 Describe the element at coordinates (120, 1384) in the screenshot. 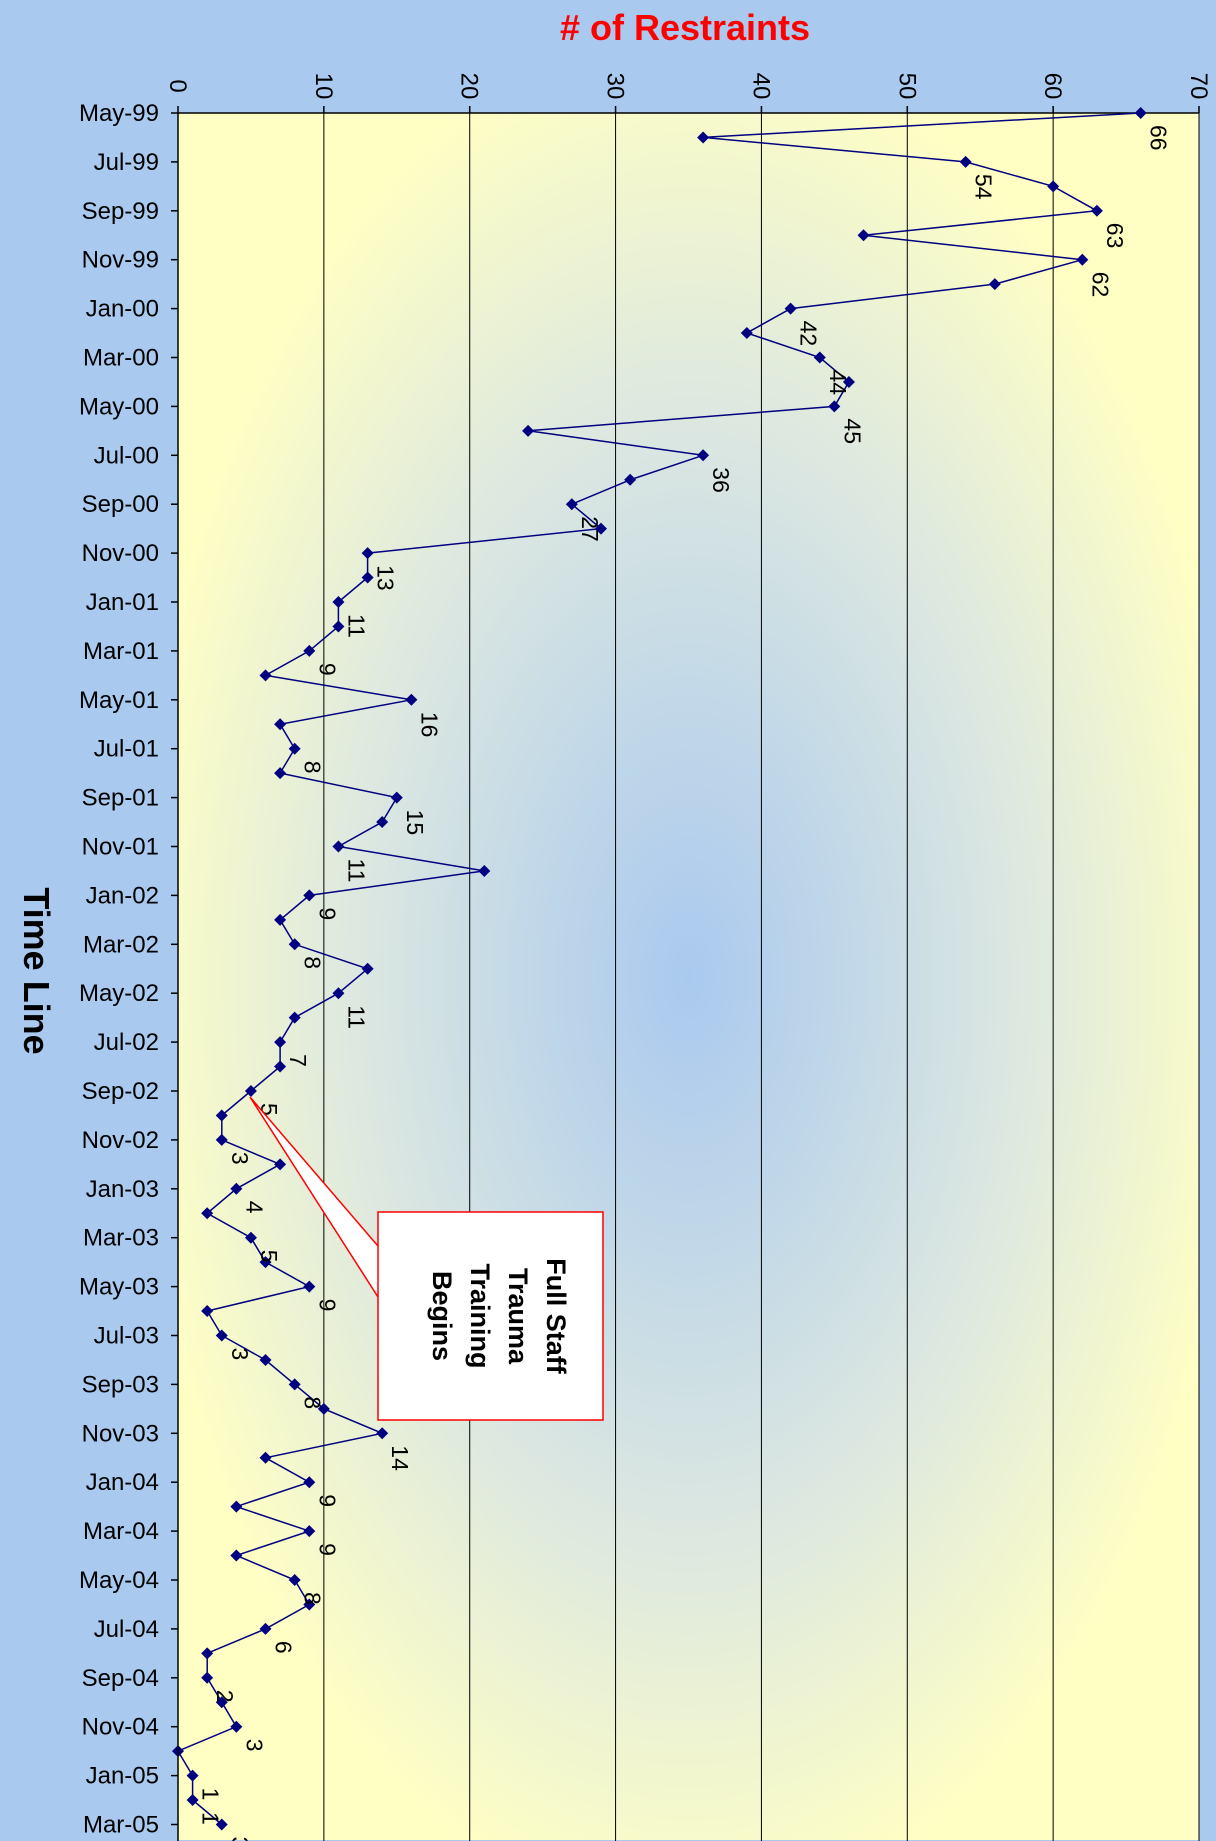

I see `category-tick-label: Sep-03` at that location.